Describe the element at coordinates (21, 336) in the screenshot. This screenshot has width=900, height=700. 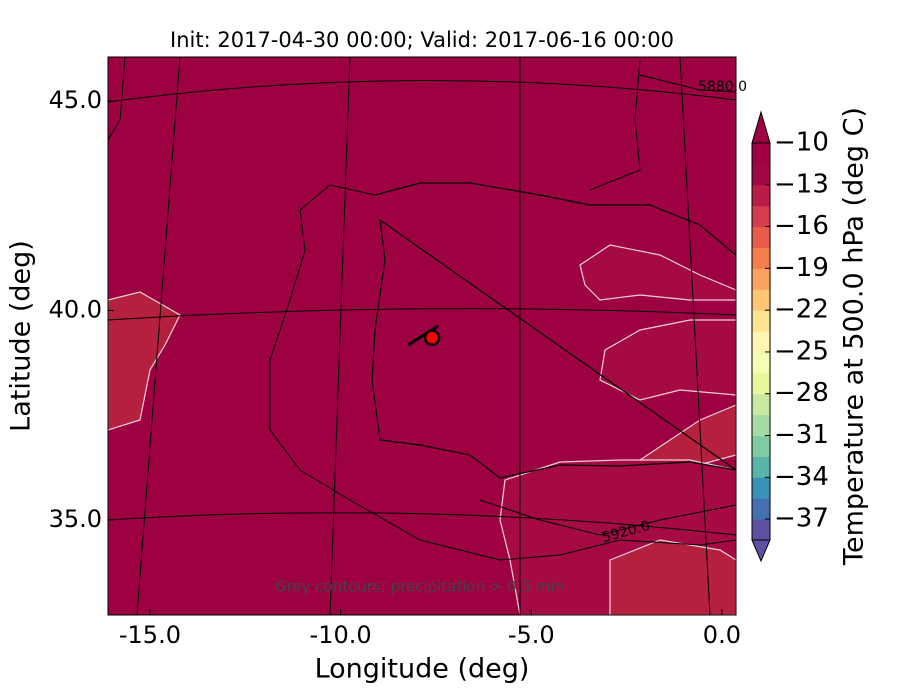
I see `y-axis-label: Latitude (deg)` at that location.